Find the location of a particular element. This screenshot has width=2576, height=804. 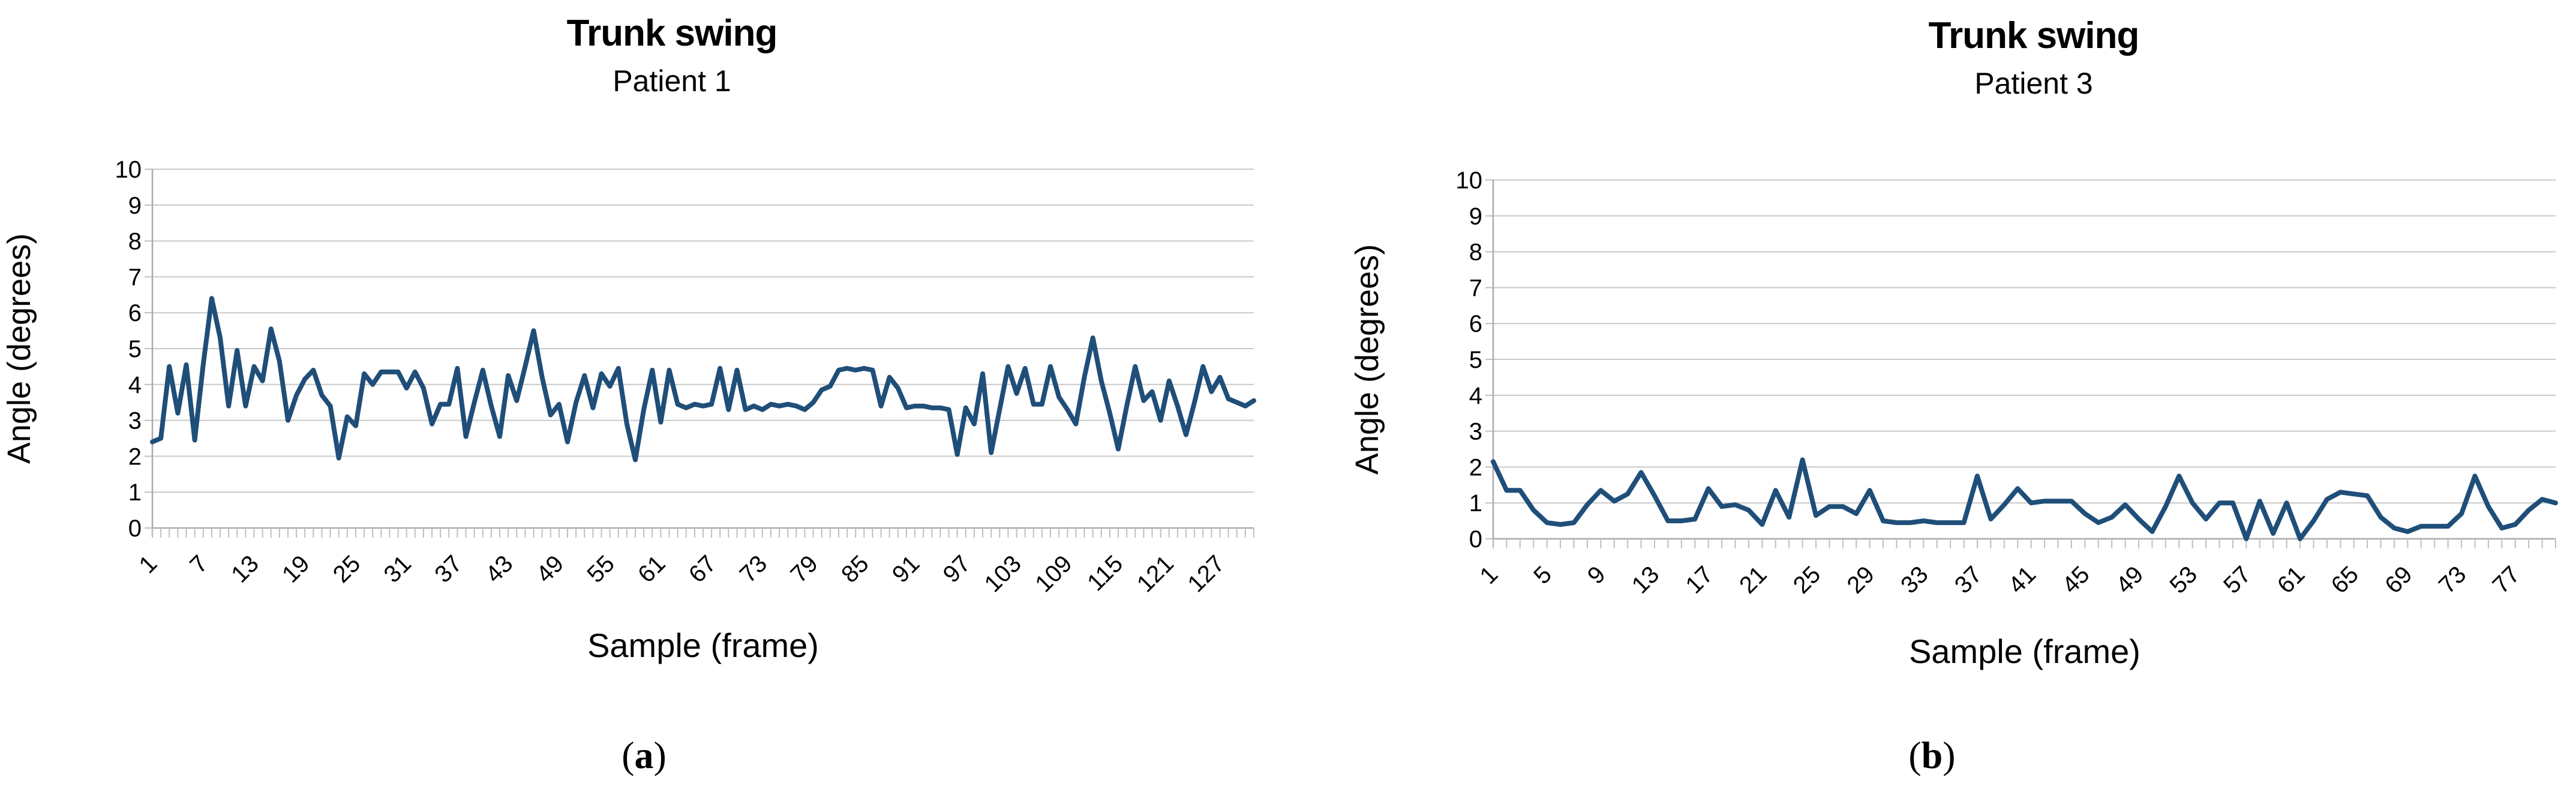

chart-subtitle: Patient 3 is located at coordinates (2033, 84).